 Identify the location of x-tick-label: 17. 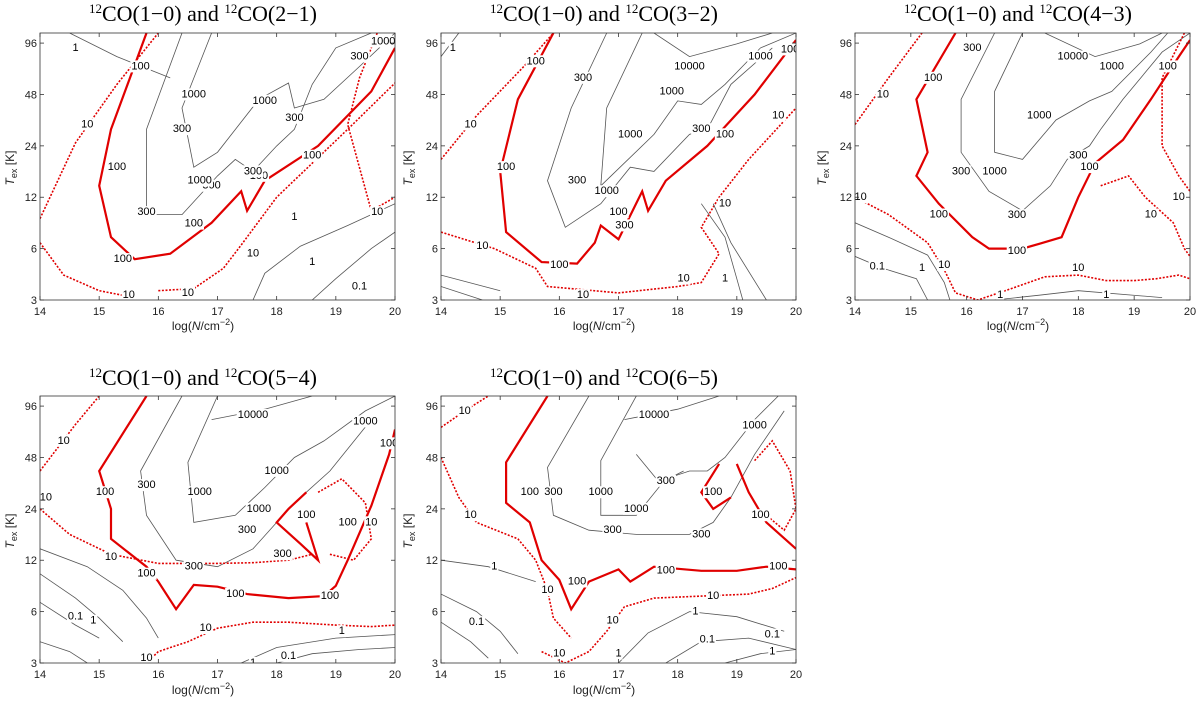
(217, 675).